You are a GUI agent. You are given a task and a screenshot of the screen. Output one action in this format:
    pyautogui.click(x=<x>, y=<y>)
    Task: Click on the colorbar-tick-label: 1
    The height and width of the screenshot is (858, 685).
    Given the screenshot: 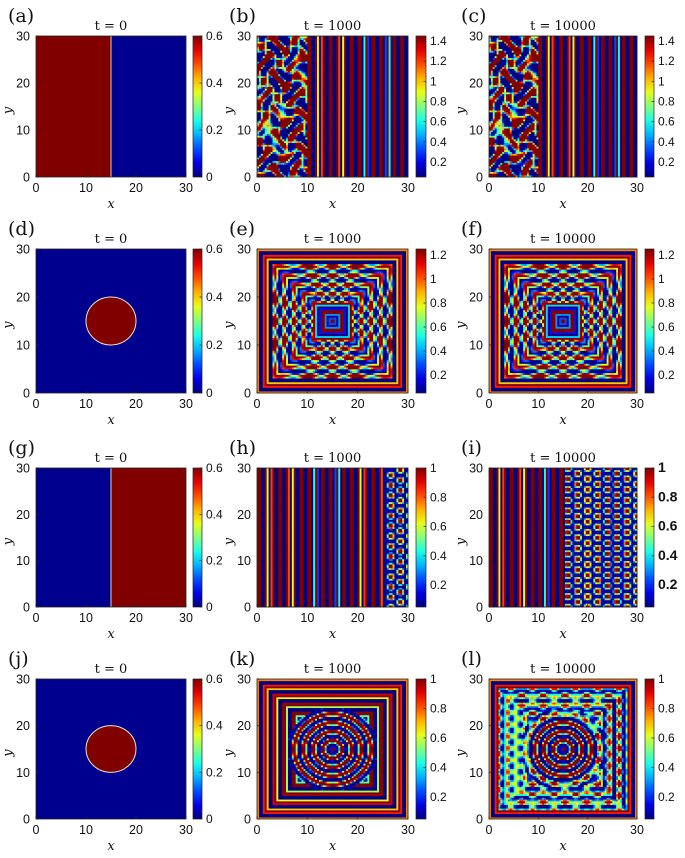 What is the action you would take?
    pyautogui.click(x=433, y=279)
    